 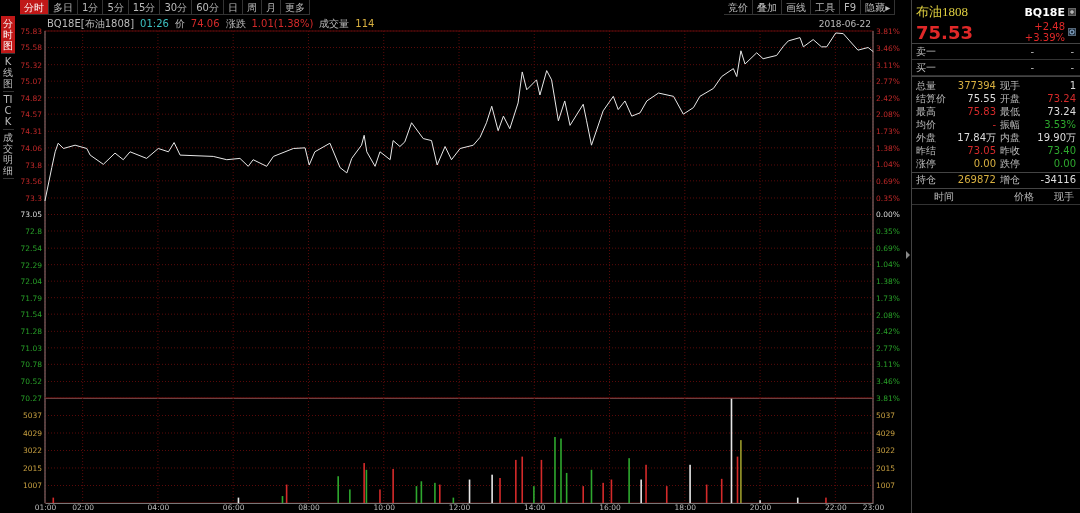 What do you see at coordinates (976, 179) in the screenshot?
I see `text: 269872` at bounding box center [976, 179].